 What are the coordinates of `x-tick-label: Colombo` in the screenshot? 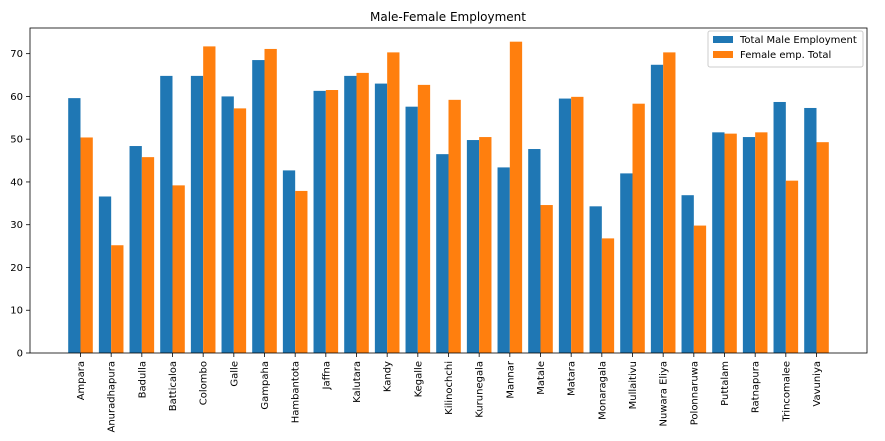 It's located at (204, 383).